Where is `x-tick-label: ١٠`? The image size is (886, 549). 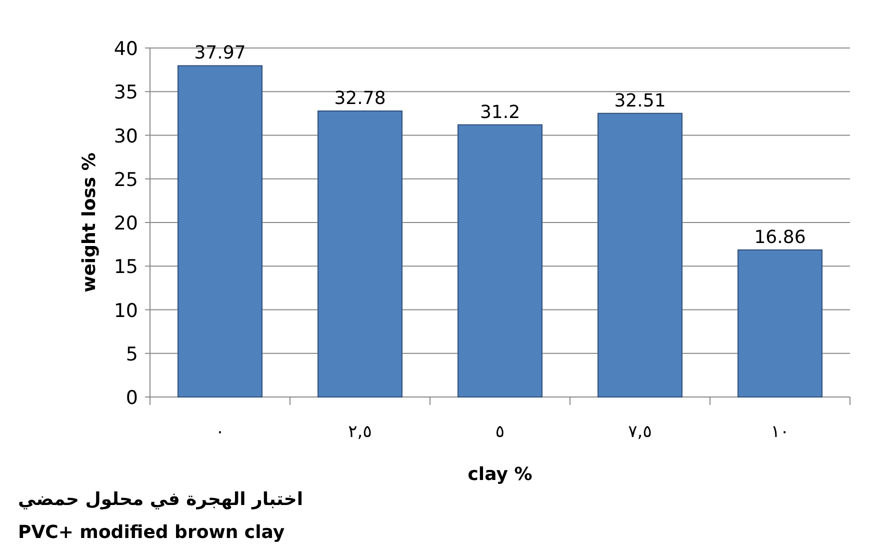
x-tick-label: ١٠ is located at coordinates (780, 432).